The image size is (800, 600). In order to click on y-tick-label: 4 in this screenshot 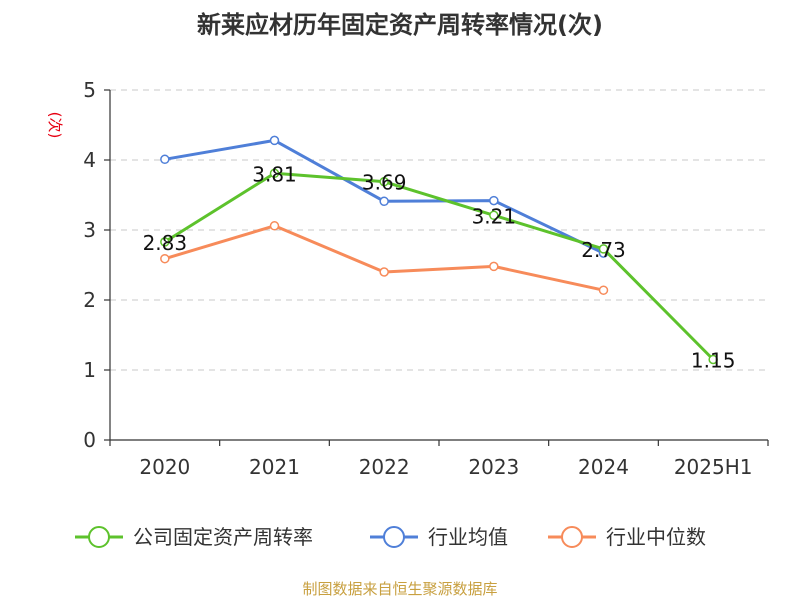, I will do `click(89, 160)`.